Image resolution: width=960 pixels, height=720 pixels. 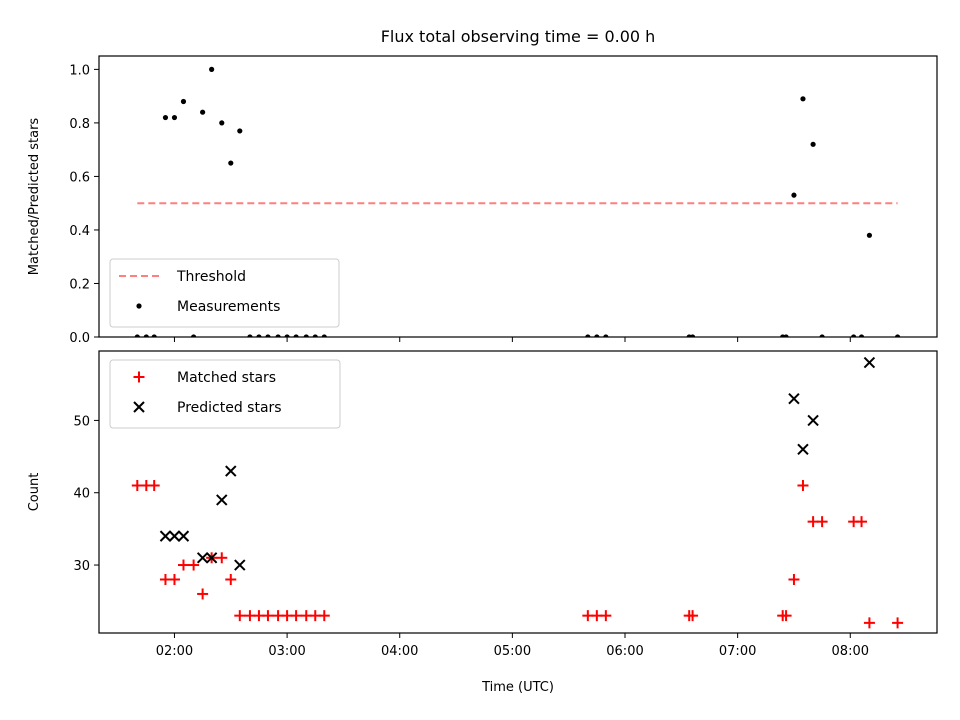 What do you see at coordinates (79, 177) in the screenshot?
I see `y-tick-label: 0.6` at bounding box center [79, 177].